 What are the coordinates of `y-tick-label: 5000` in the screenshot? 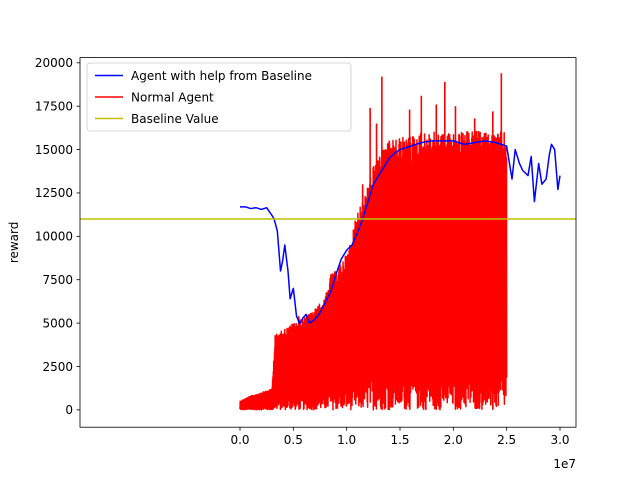 It's located at (57, 323).